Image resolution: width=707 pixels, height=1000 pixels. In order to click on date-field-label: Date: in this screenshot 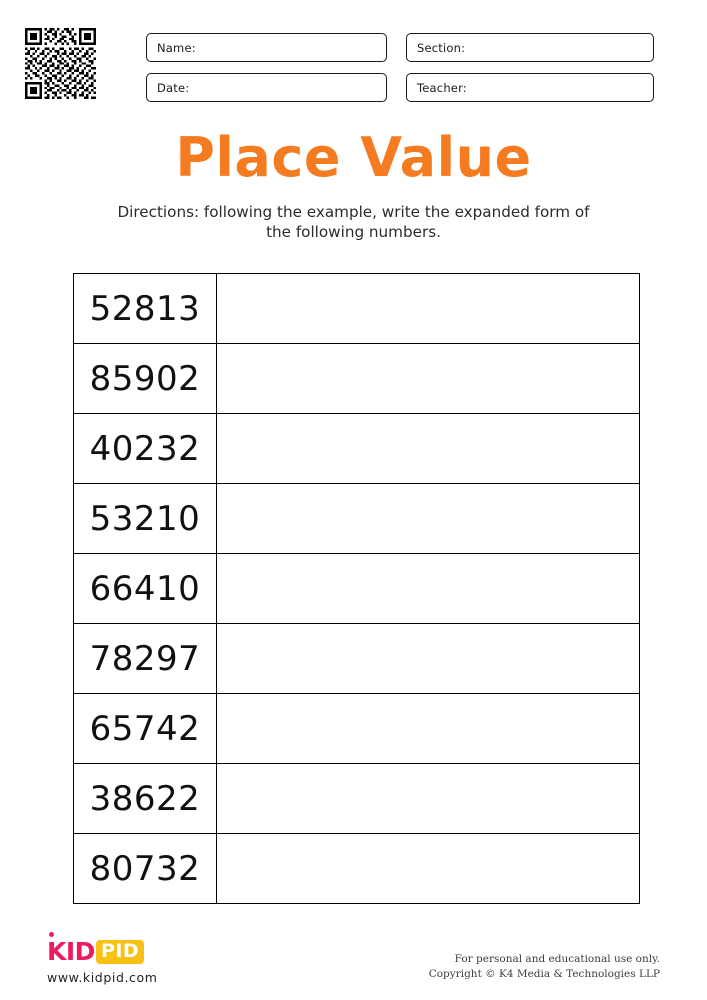, I will do `click(173, 87)`.